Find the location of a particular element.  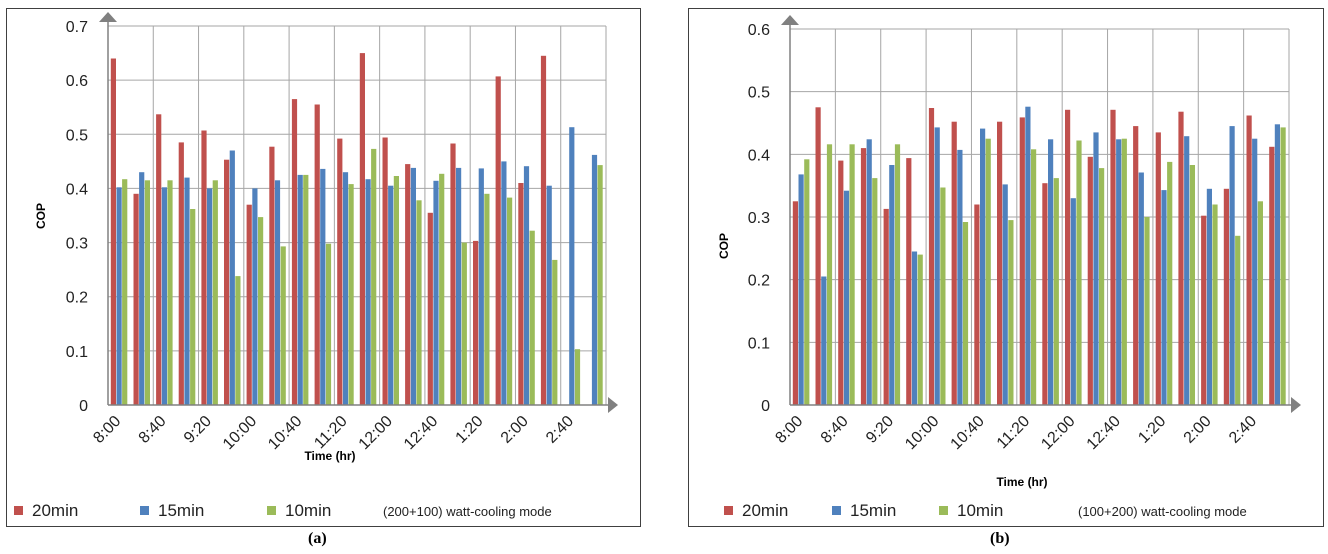

y-tick-label: 0.7 is located at coordinates (77, 27).